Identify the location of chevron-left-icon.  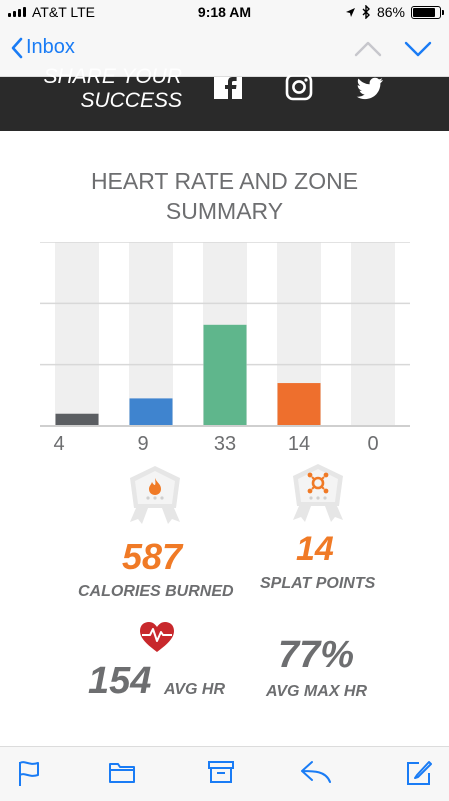
(17, 47).